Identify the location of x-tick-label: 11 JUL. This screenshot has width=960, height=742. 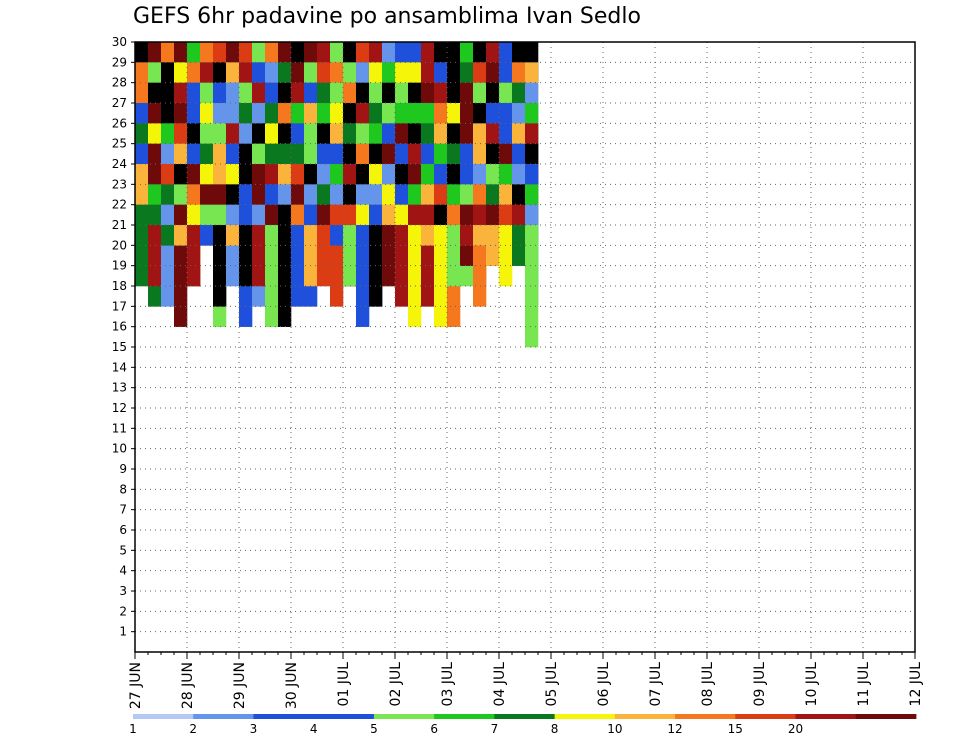
(864, 684).